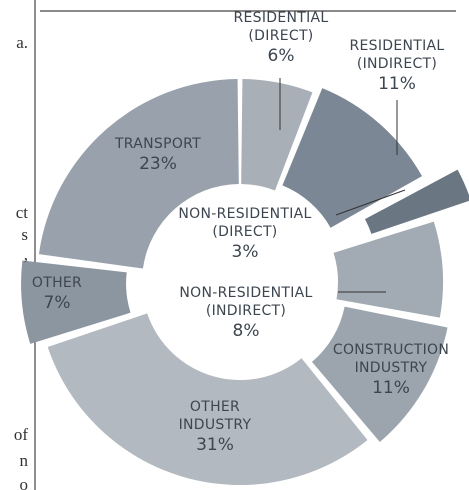  What do you see at coordinates (158, 164) in the screenshot?
I see `slice-value: 23%` at bounding box center [158, 164].